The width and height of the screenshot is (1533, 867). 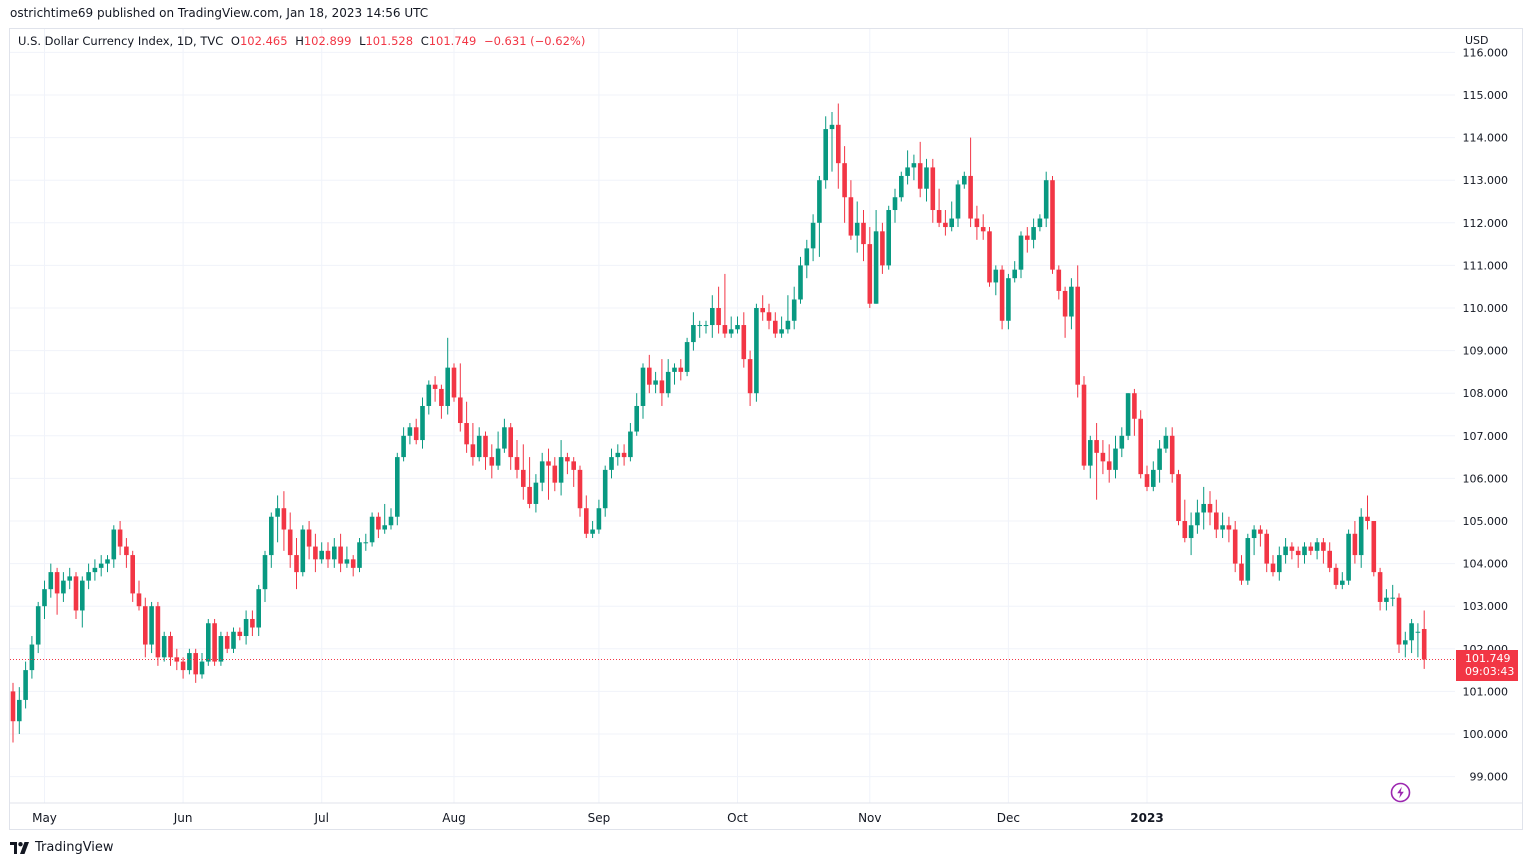 What do you see at coordinates (1400, 794) in the screenshot?
I see `lightning-icon` at bounding box center [1400, 794].